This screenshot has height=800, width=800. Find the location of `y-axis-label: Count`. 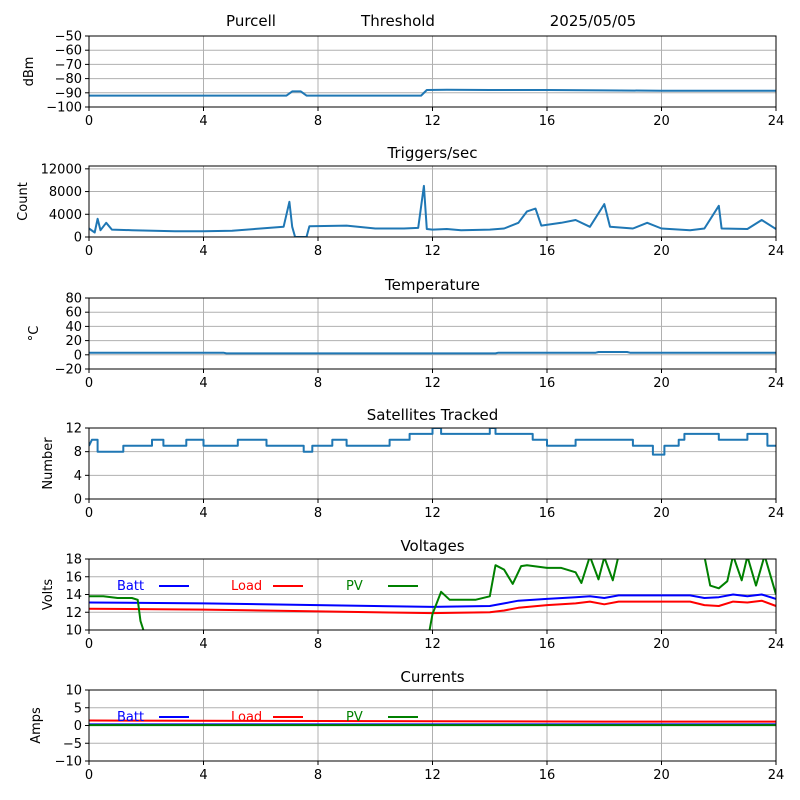

y-axis-label: Count is located at coordinates (23, 201).